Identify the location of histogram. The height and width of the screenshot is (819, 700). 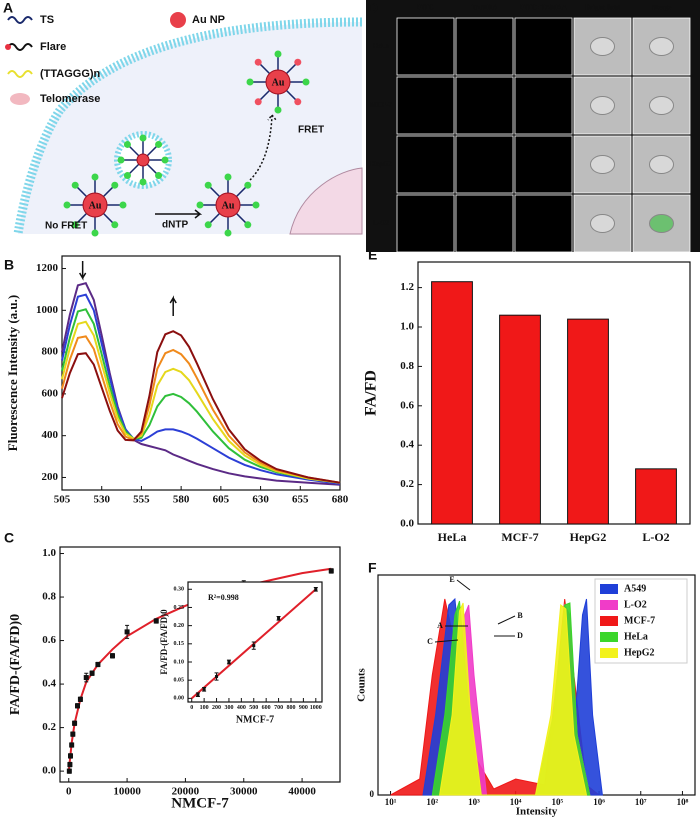
(513, 699).